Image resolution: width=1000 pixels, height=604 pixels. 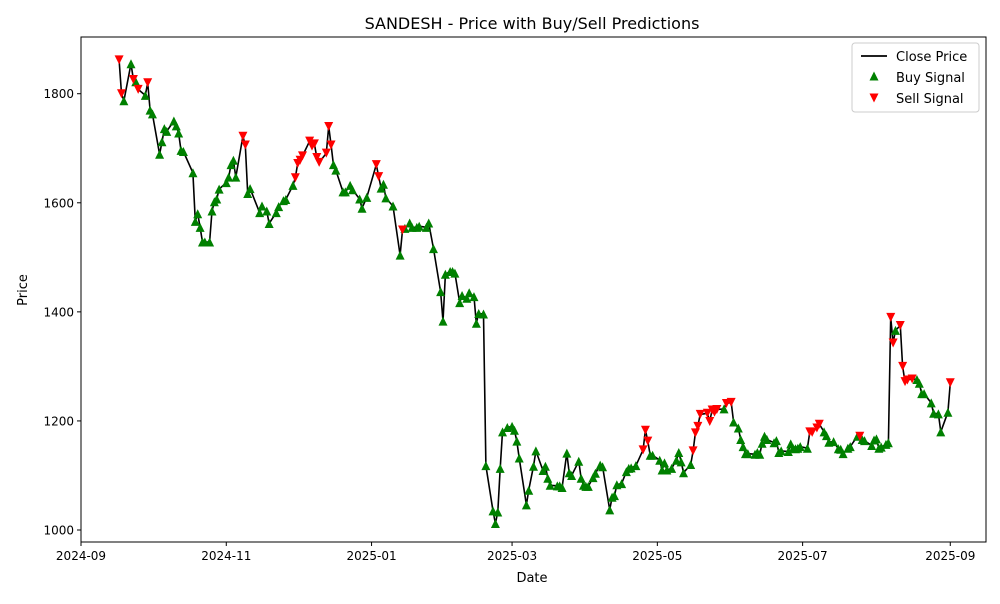 What do you see at coordinates (931, 57) in the screenshot?
I see `legend-label-close-price: Close Price` at bounding box center [931, 57].